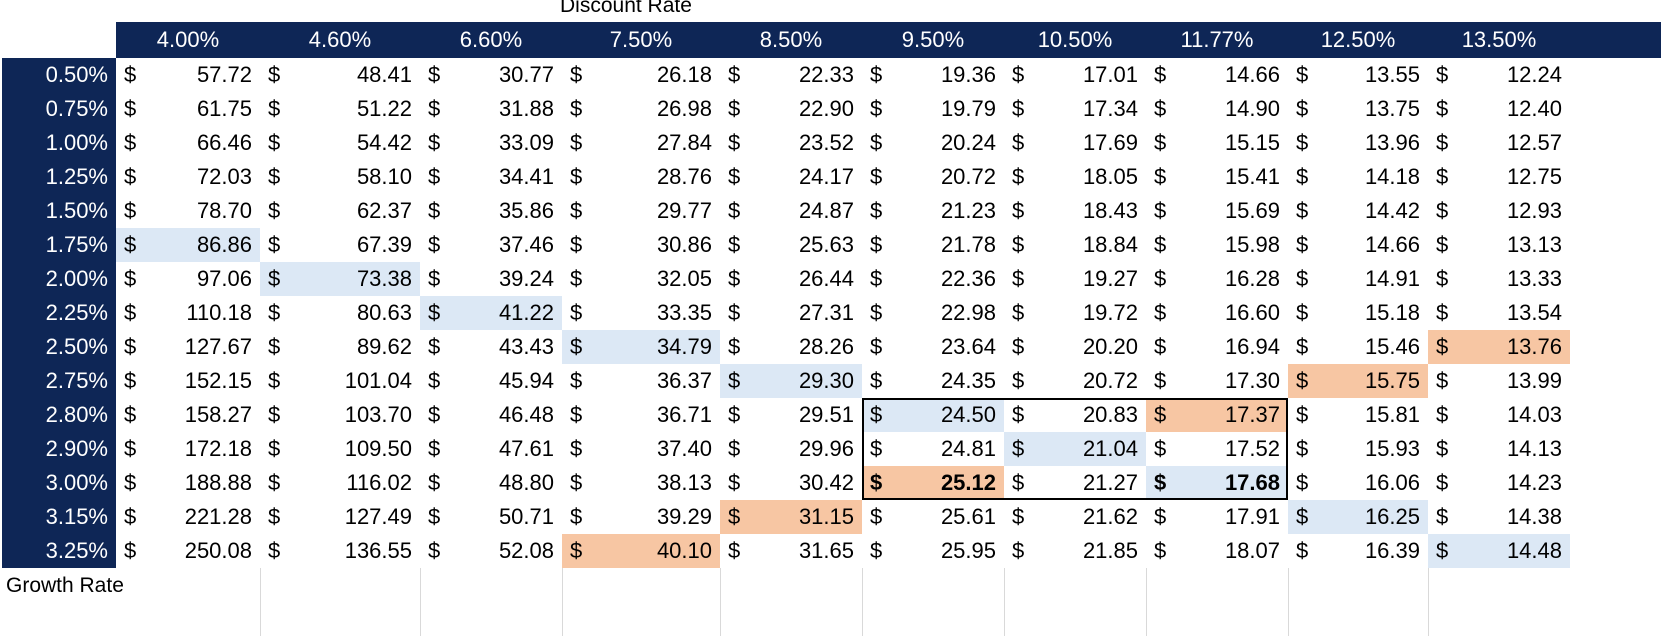 The height and width of the screenshot is (636, 1661). What do you see at coordinates (933, 109) in the screenshot?
I see `table-cell: $19.79` at bounding box center [933, 109].